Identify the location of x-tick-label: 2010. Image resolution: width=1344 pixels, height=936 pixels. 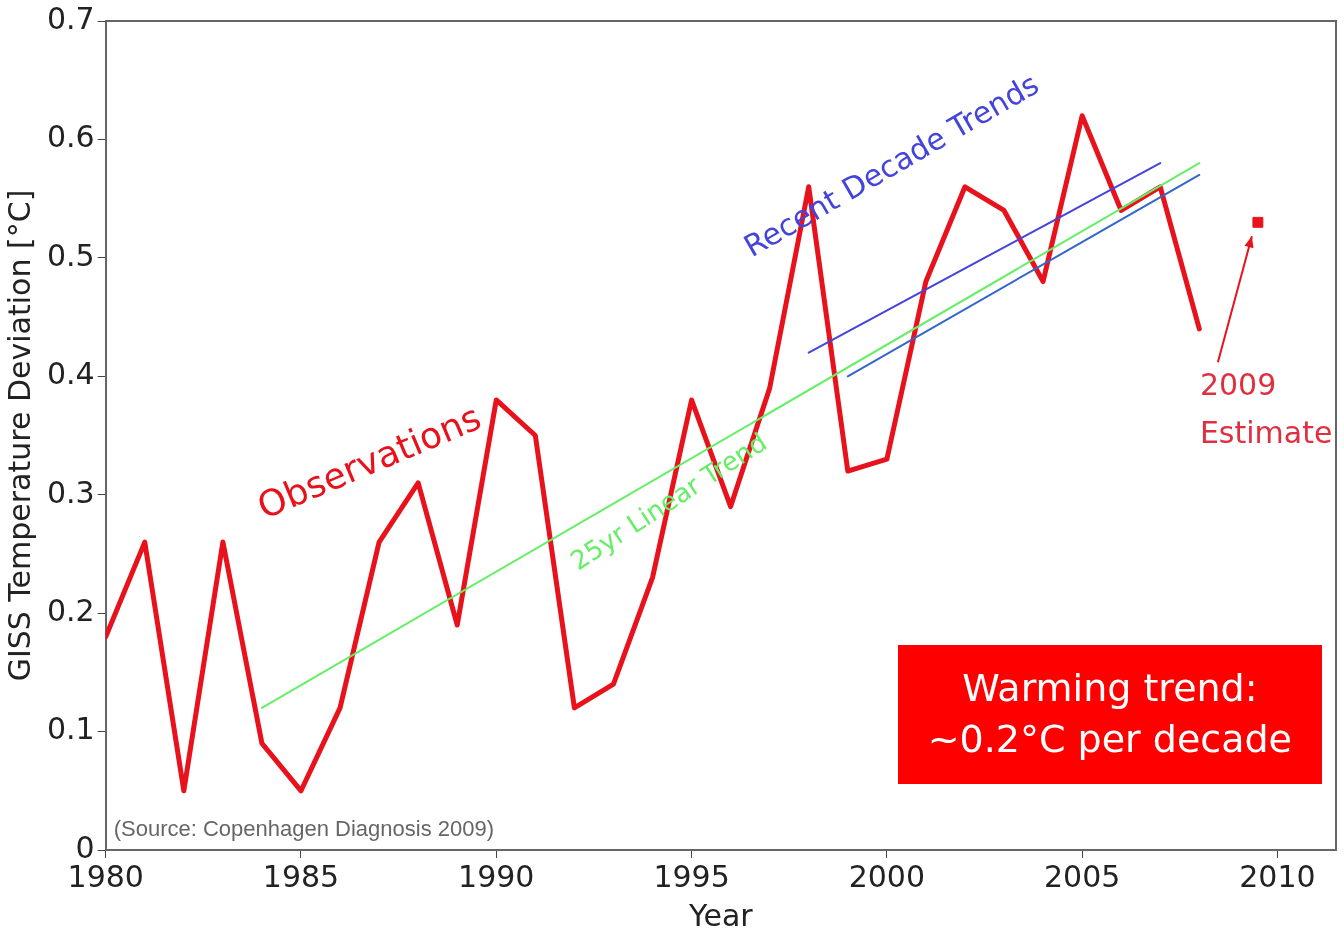
(1277, 876).